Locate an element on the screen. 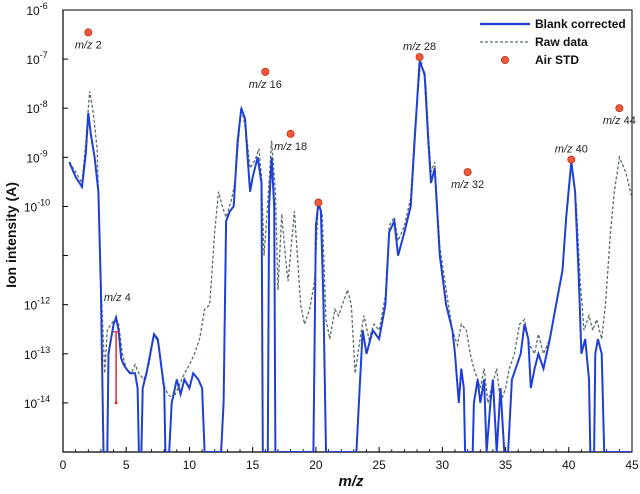 The image size is (640, 494). x-tick-label: 25 is located at coordinates (379, 465).